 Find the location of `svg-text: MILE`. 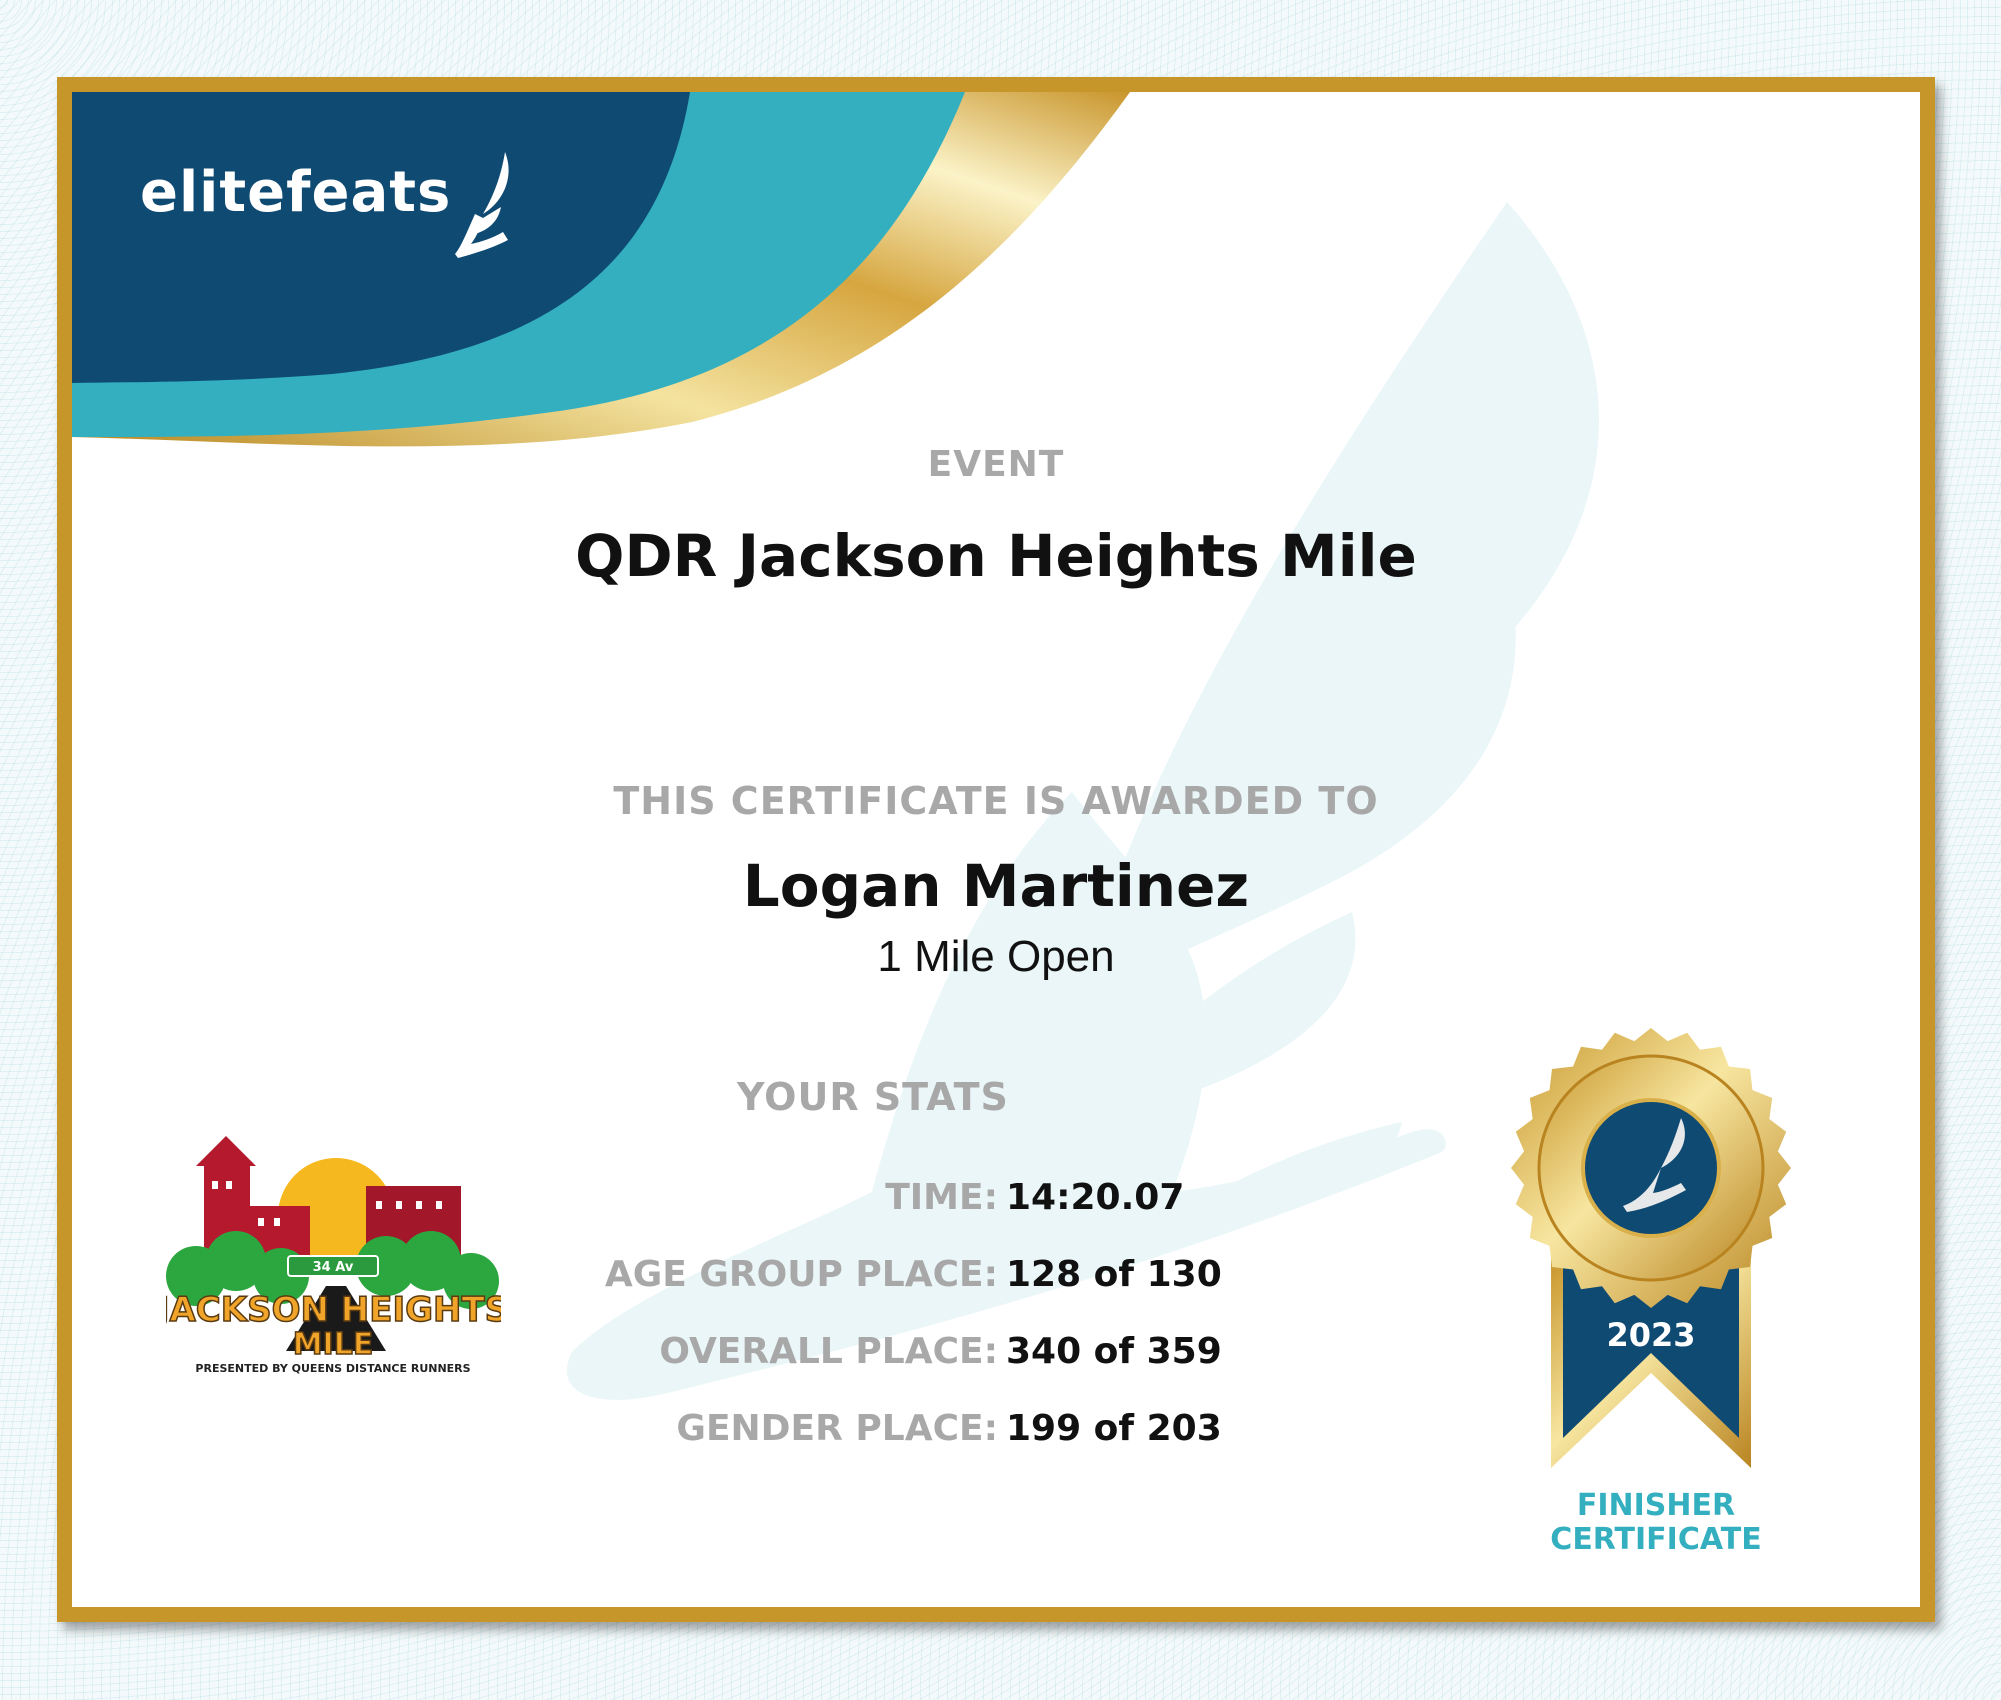

svg-text: MILE is located at coordinates (333, 1344).